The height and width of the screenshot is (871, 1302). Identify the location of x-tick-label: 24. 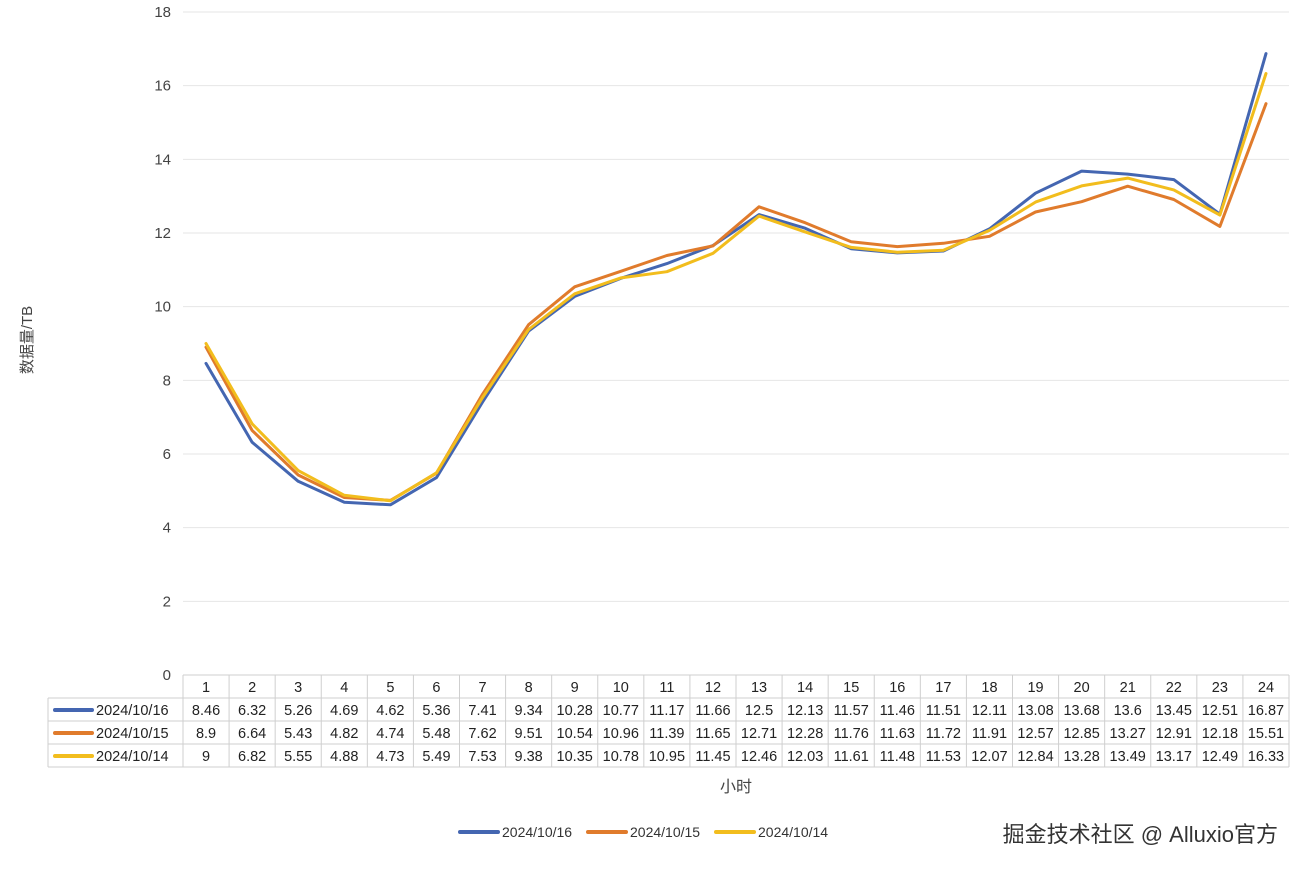
(1266, 688).